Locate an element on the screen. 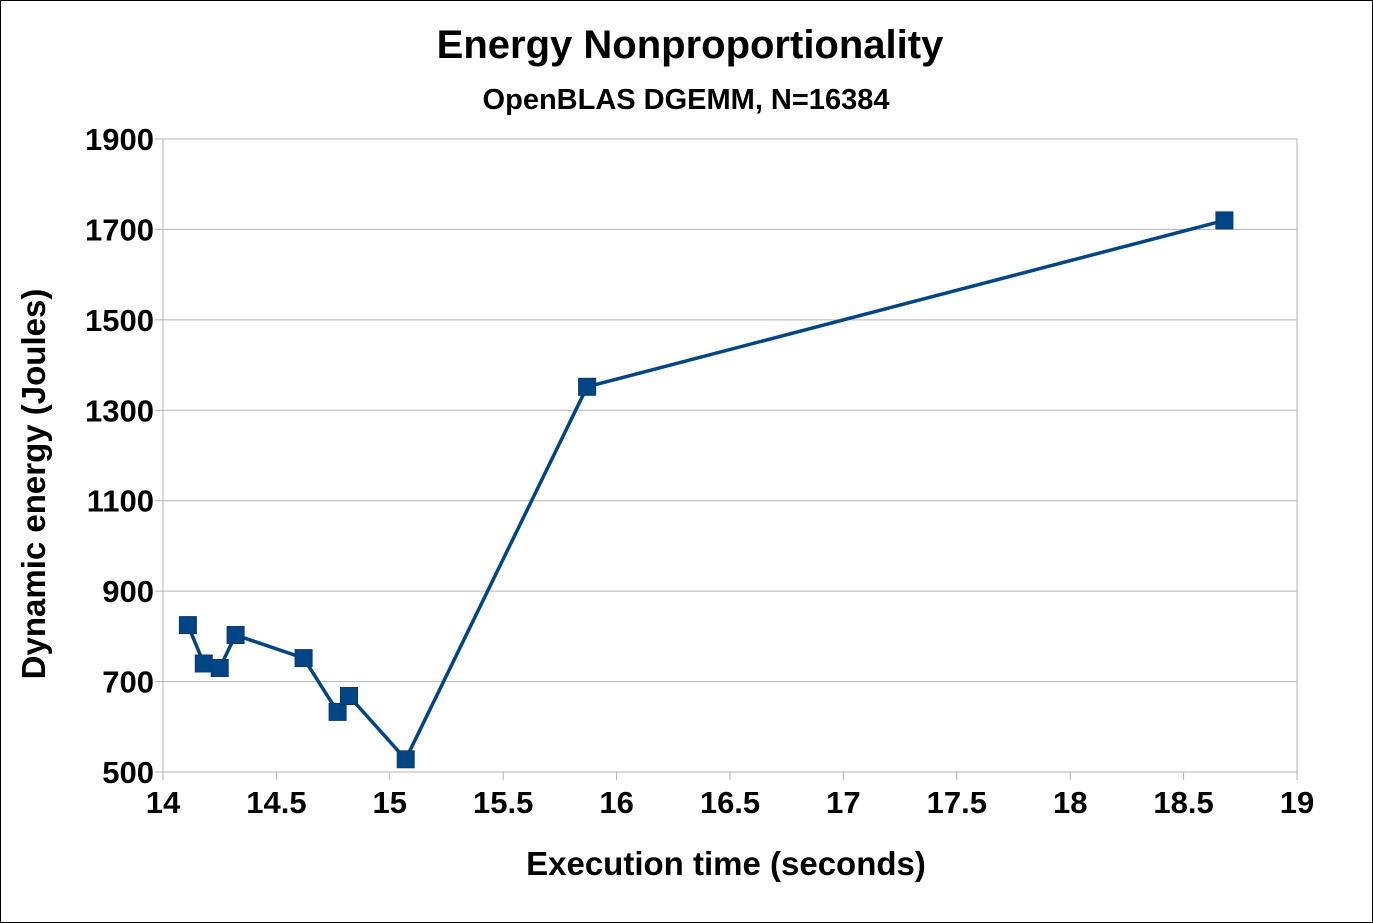 This screenshot has height=923, width=1373. y-tick-label-4: 1300 is located at coordinates (119, 410).